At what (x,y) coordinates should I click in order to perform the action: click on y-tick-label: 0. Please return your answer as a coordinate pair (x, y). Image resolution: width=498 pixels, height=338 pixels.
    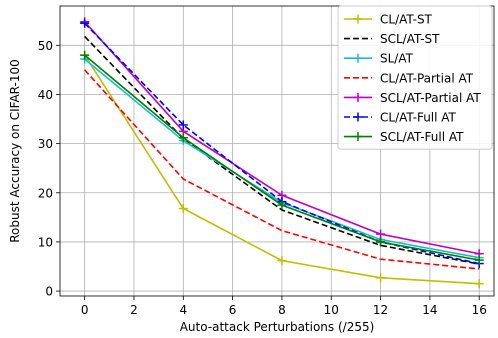
    Looking at the image, I should click on (49, 292).